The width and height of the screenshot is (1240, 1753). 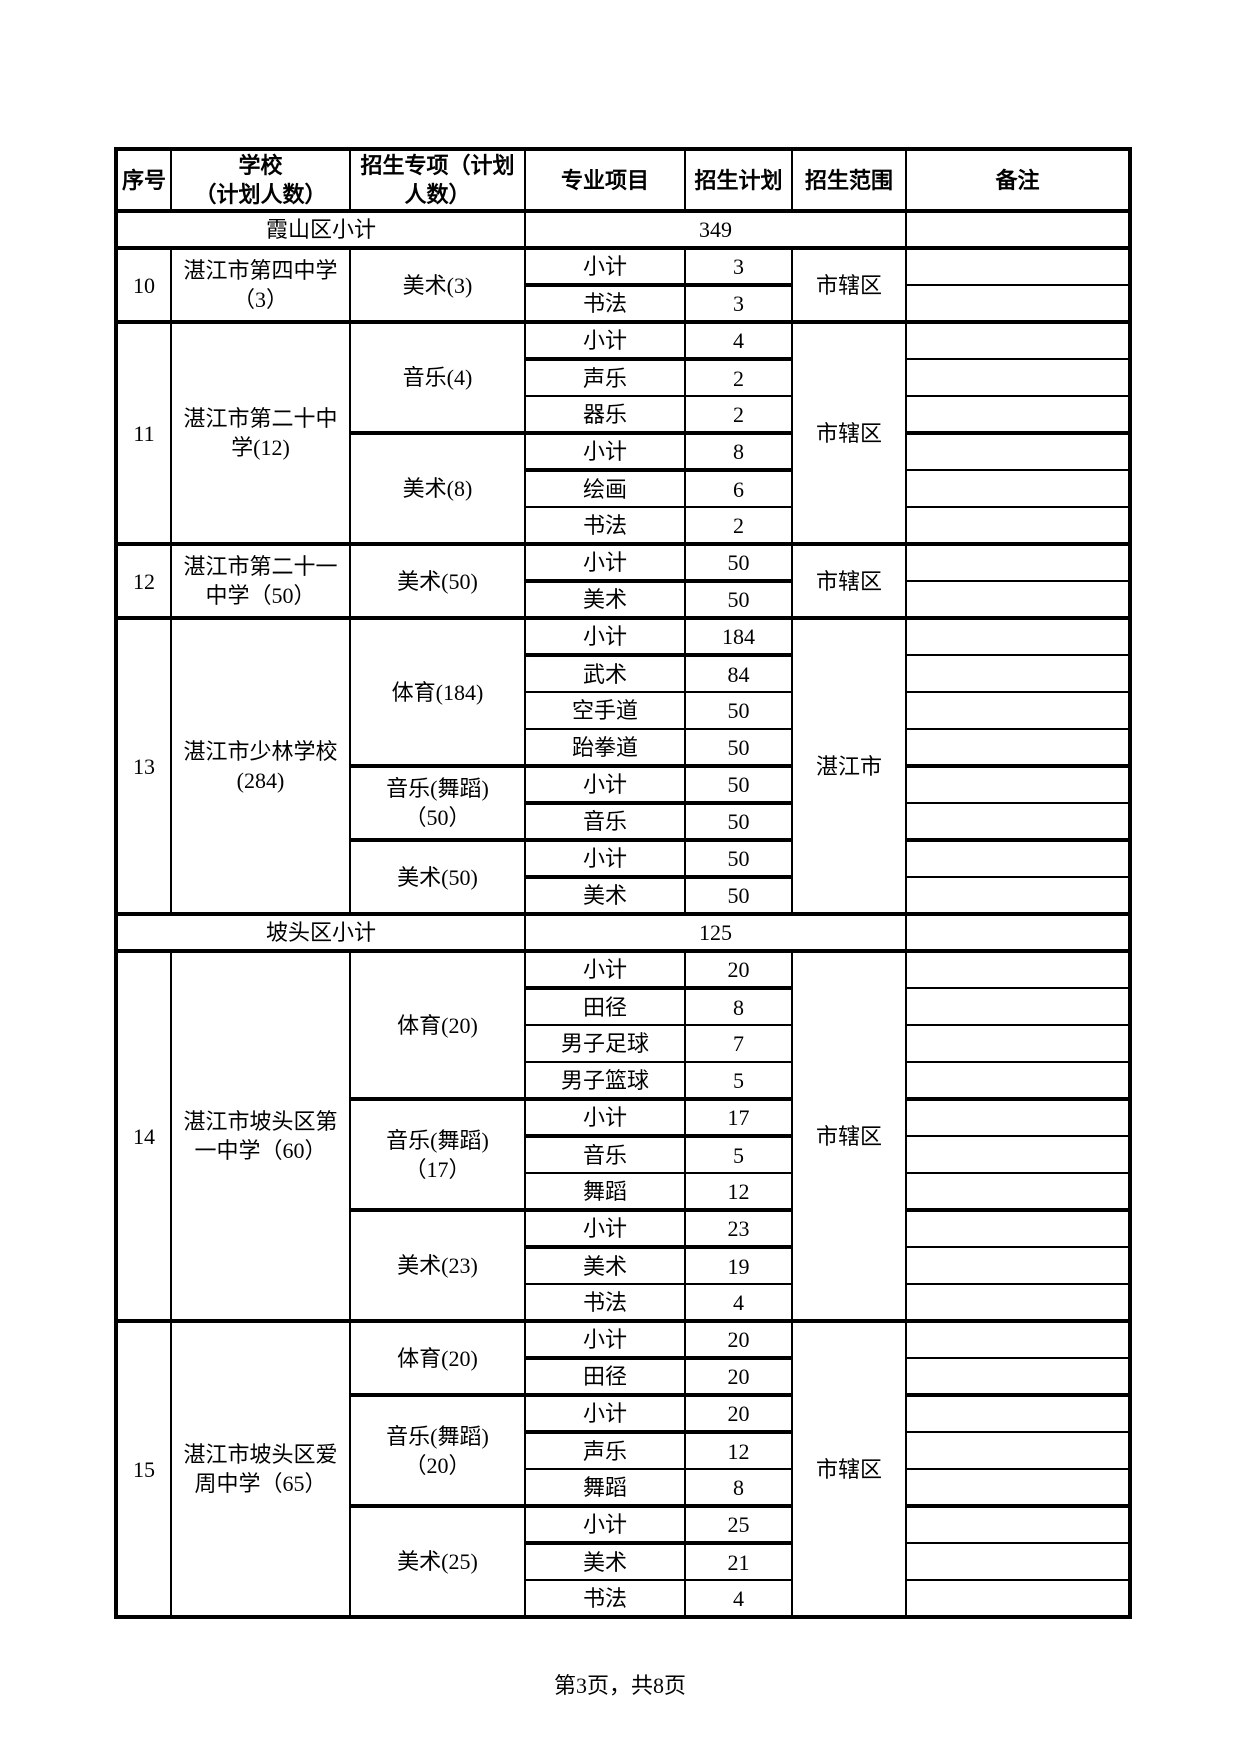 I want to click on region-subtotal-label: 霞山区小计, so click(x=320, y=230).